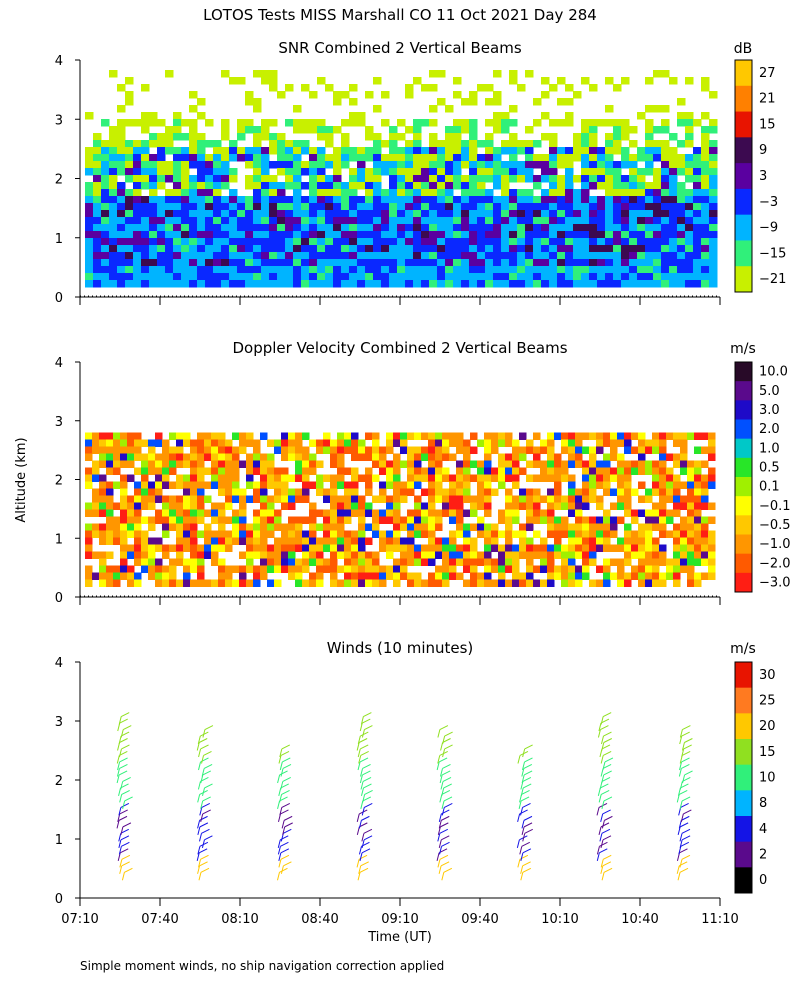 Image resolution: width=800 pixels, height=1000 pixels. Describe the element at coordinates (743, 803) in the screenshot. I see `colorbar-swatch` at that location.